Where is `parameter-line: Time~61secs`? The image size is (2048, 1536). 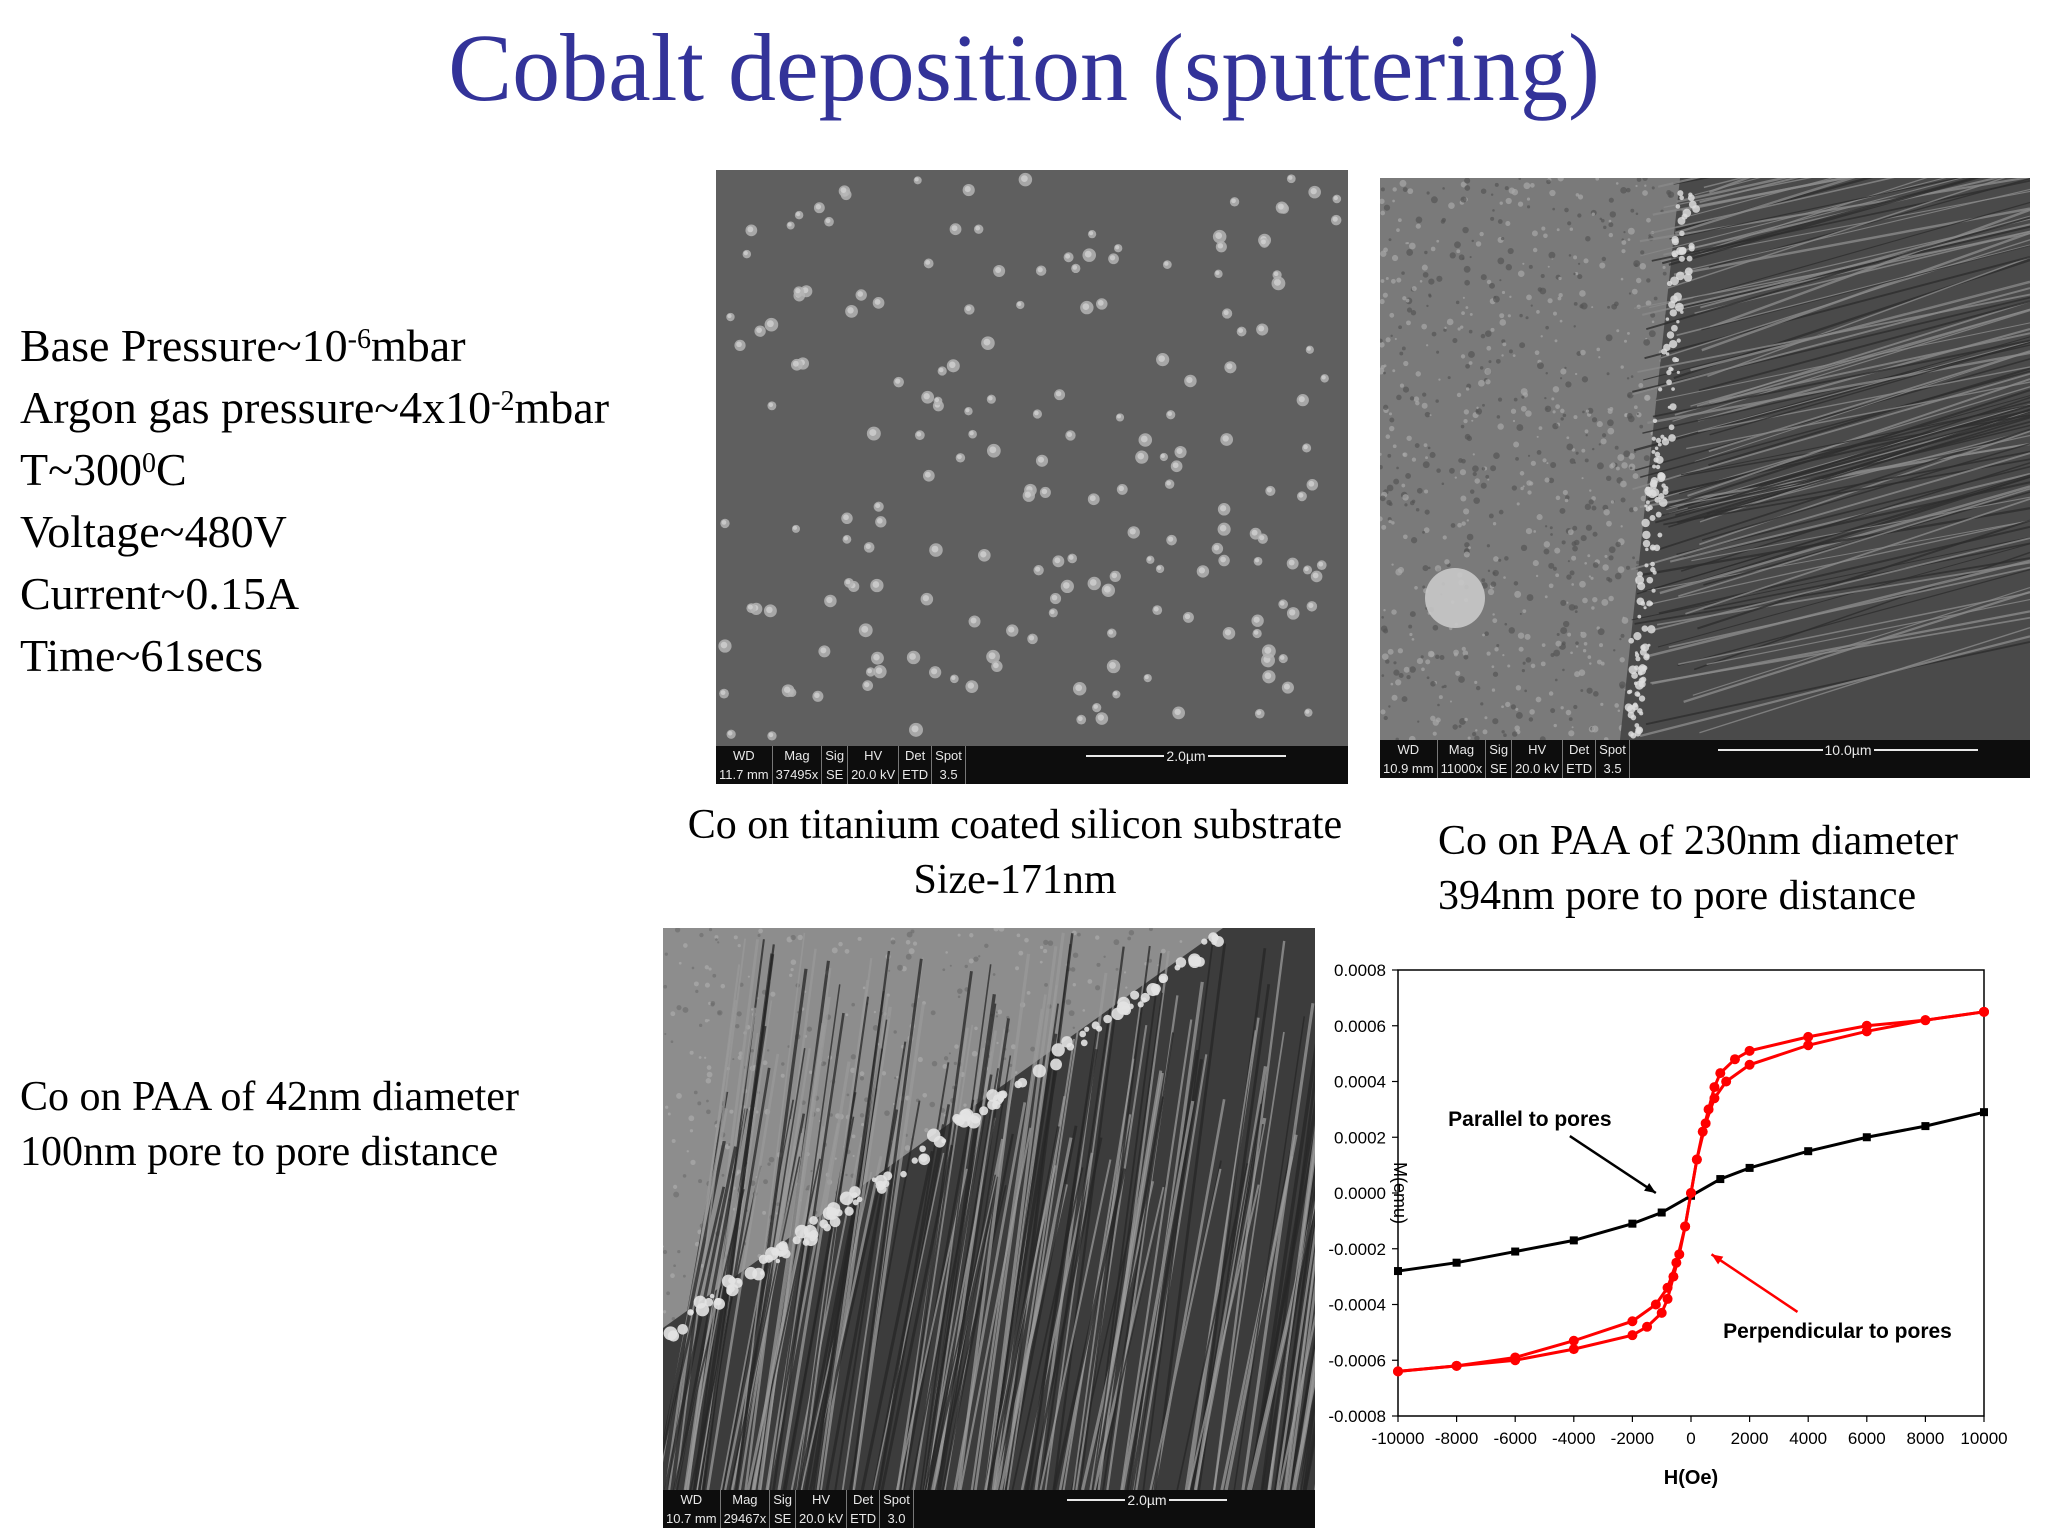
parameter-line: Time~61secs is located at coordinates (141, 655).